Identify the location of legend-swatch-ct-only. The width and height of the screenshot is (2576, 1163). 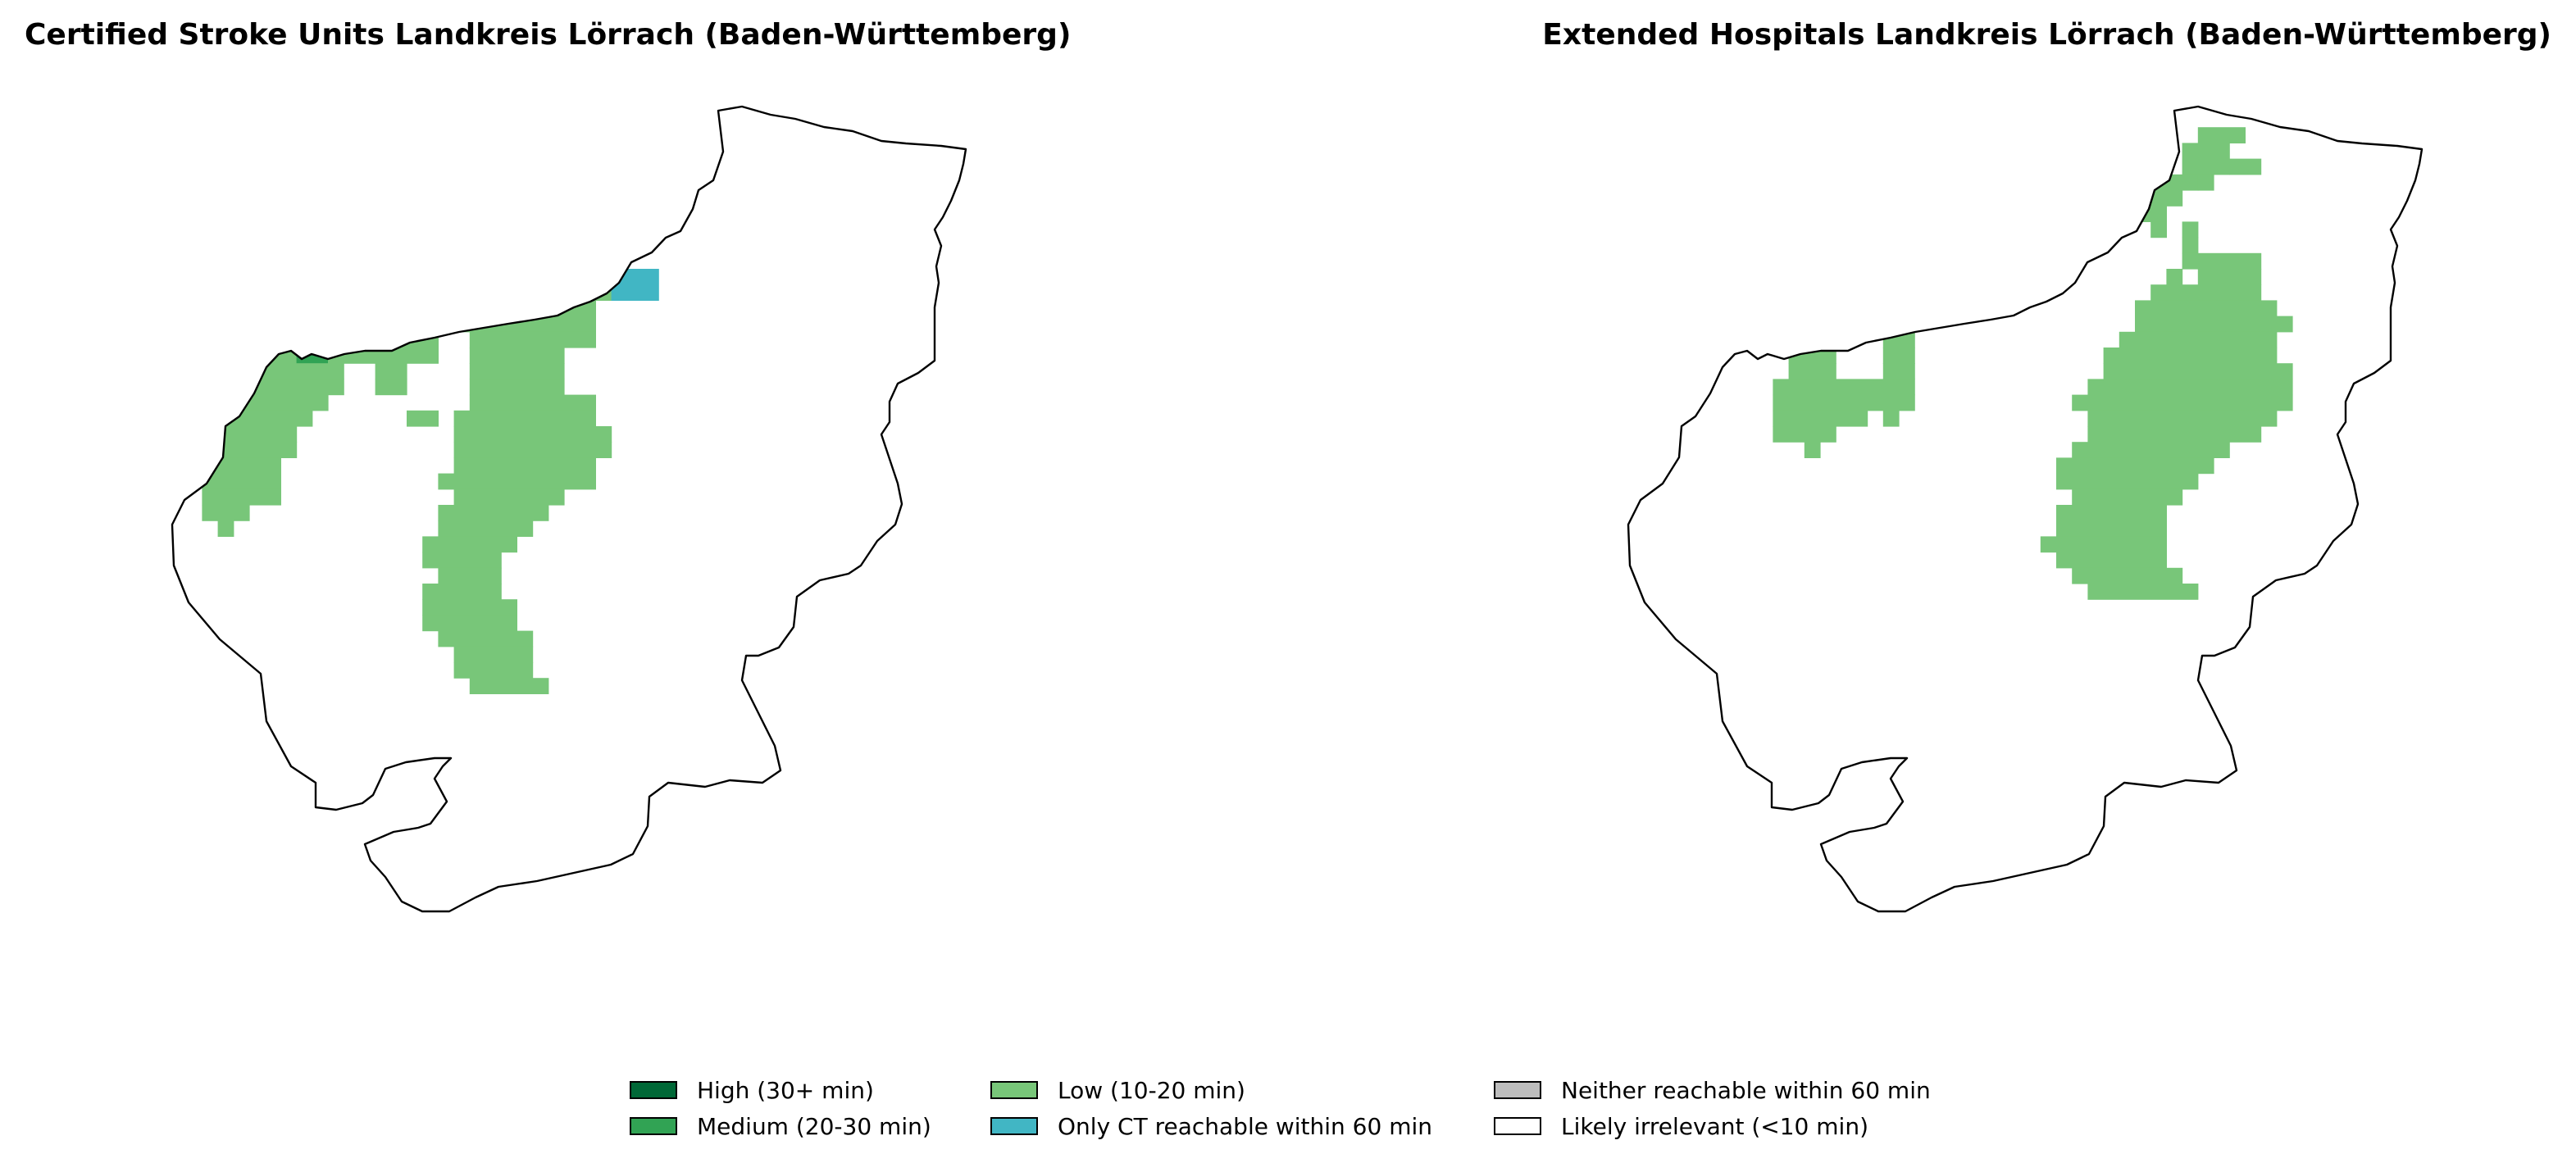
(1014, 1126).